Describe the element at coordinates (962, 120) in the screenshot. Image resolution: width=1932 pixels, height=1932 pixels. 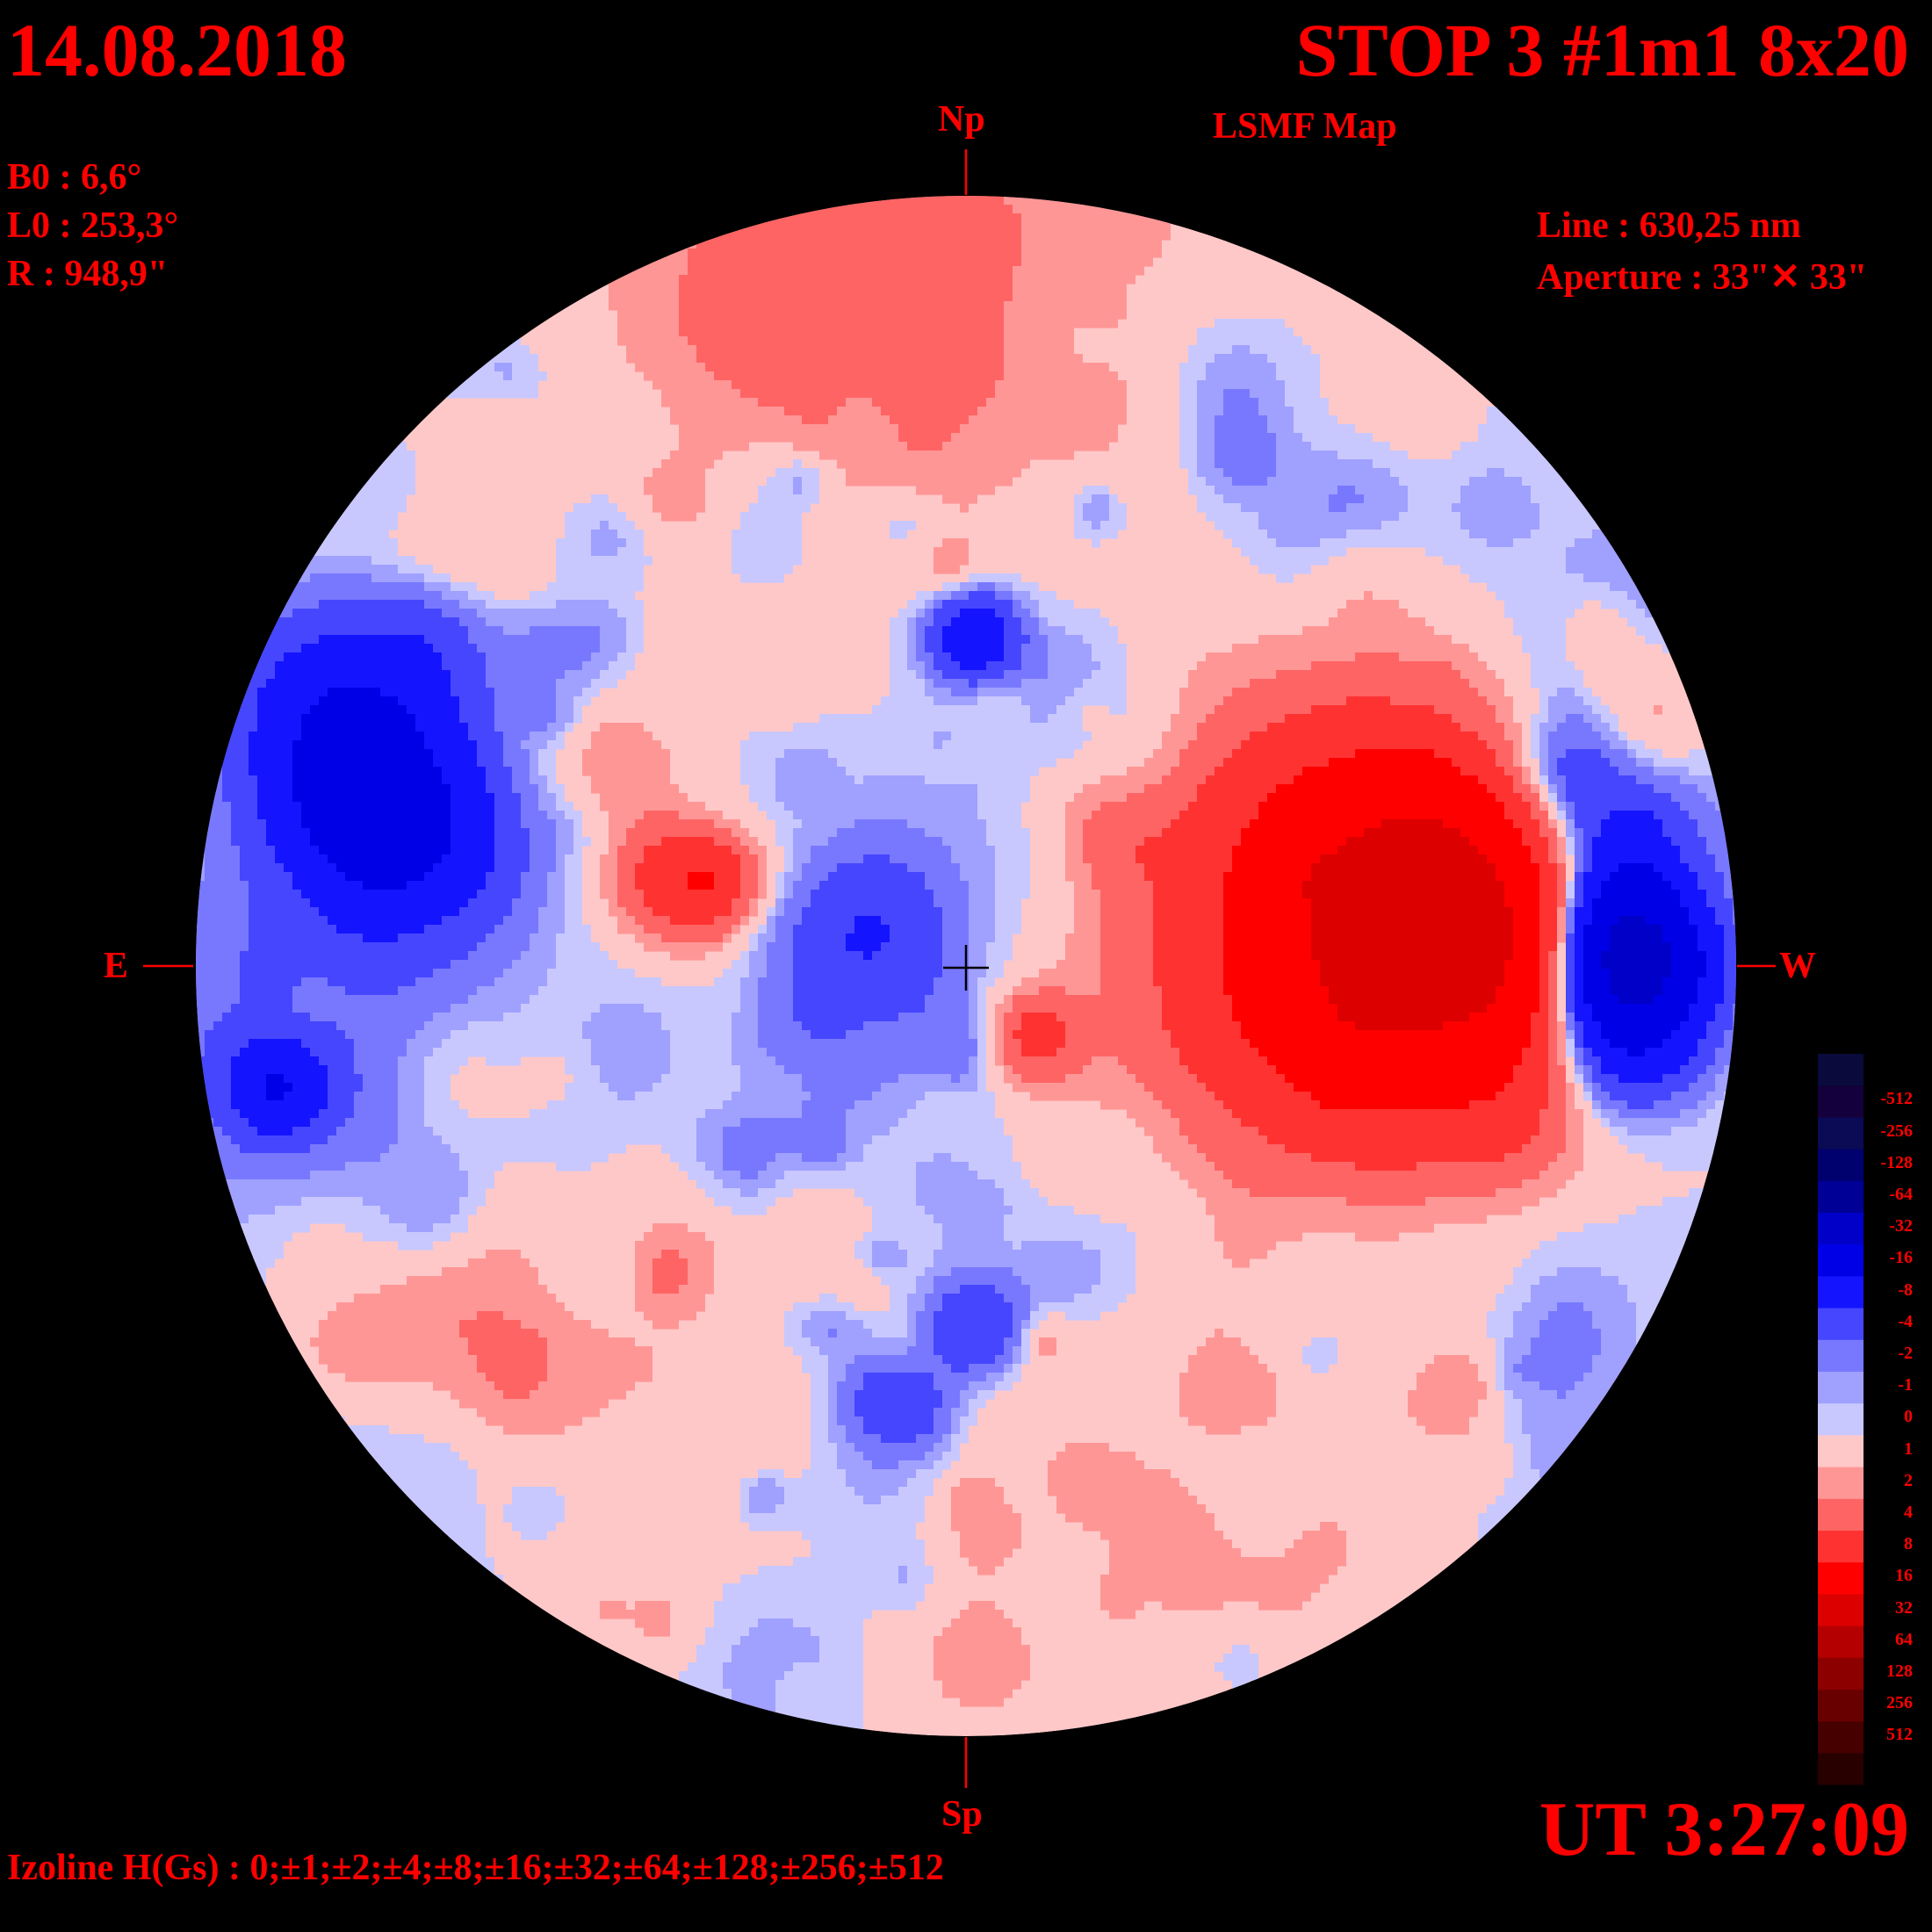
I see `north-label: Np` at that location.